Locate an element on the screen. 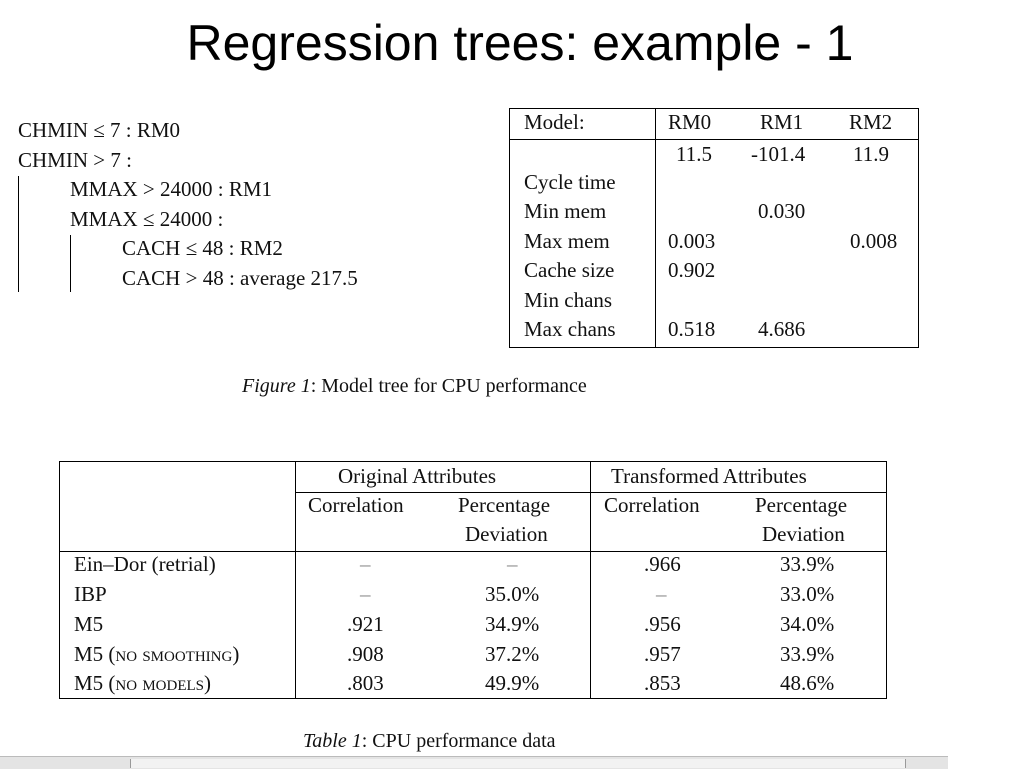 This screenshot has height=769, width=1024. tree-line-1: CHMIN ≤ 7 : RM0 is located at coordinates (99, 130).